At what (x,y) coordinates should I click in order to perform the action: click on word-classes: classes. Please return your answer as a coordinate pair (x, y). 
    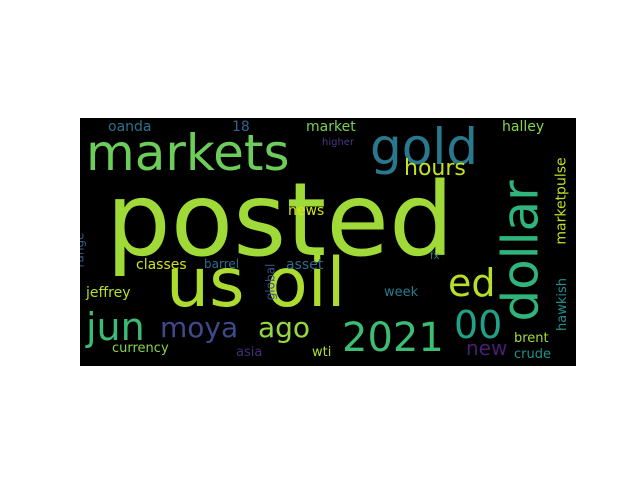
    Looking at the image, I should click on (161, 265).